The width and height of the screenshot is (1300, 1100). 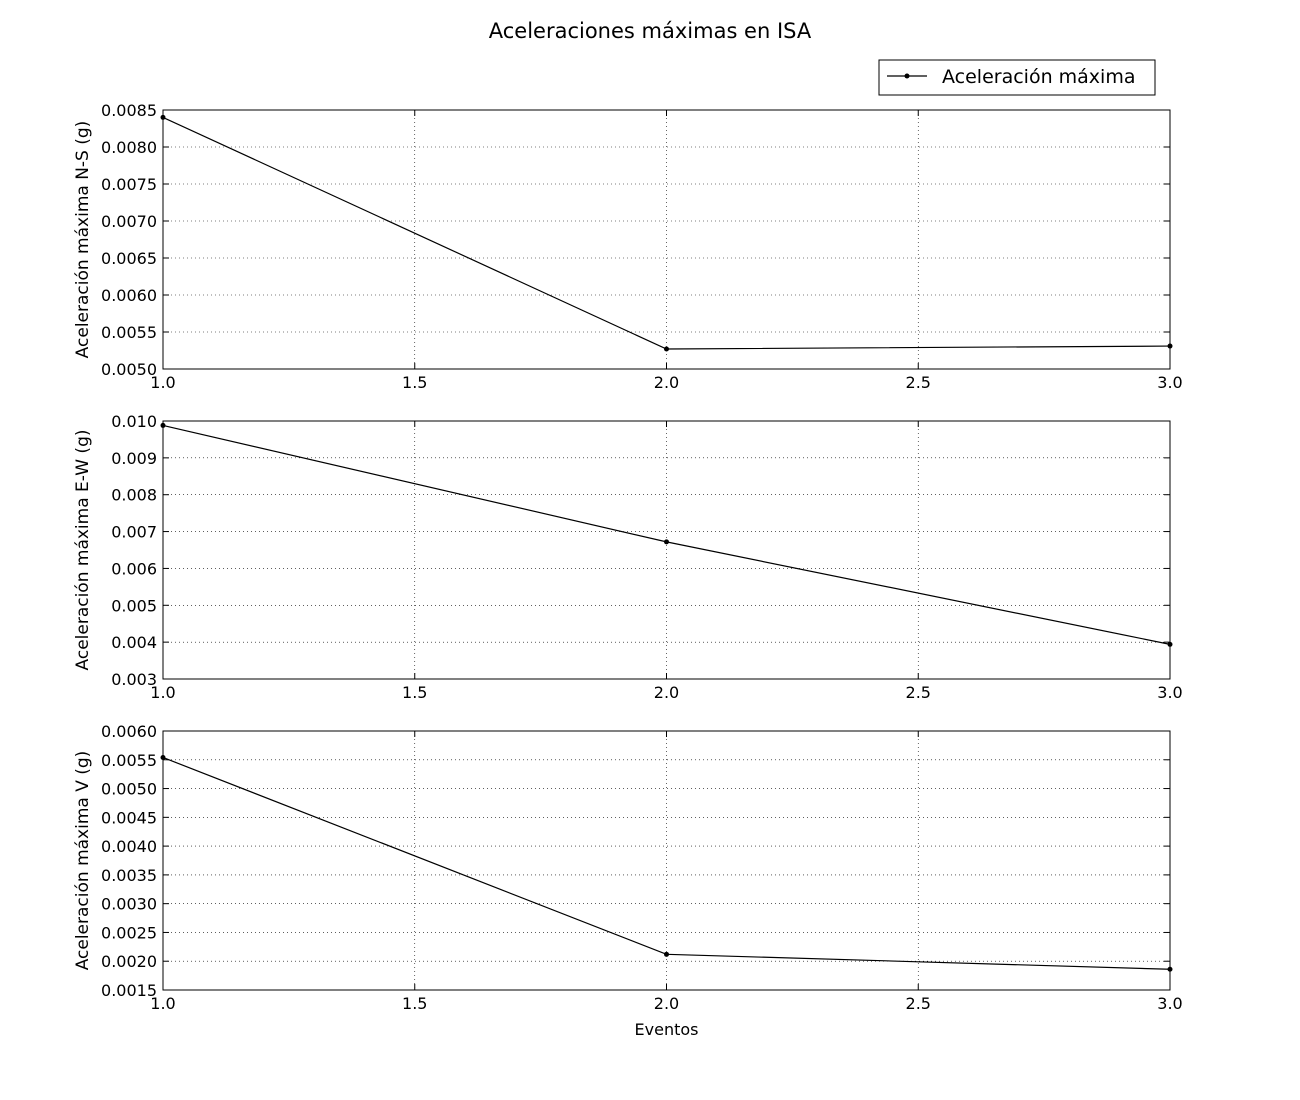 What do you see at coordinates (134, 458) in the screenshot?
I see `y-tick-label: 0.009` at bounding box center [134, 458].